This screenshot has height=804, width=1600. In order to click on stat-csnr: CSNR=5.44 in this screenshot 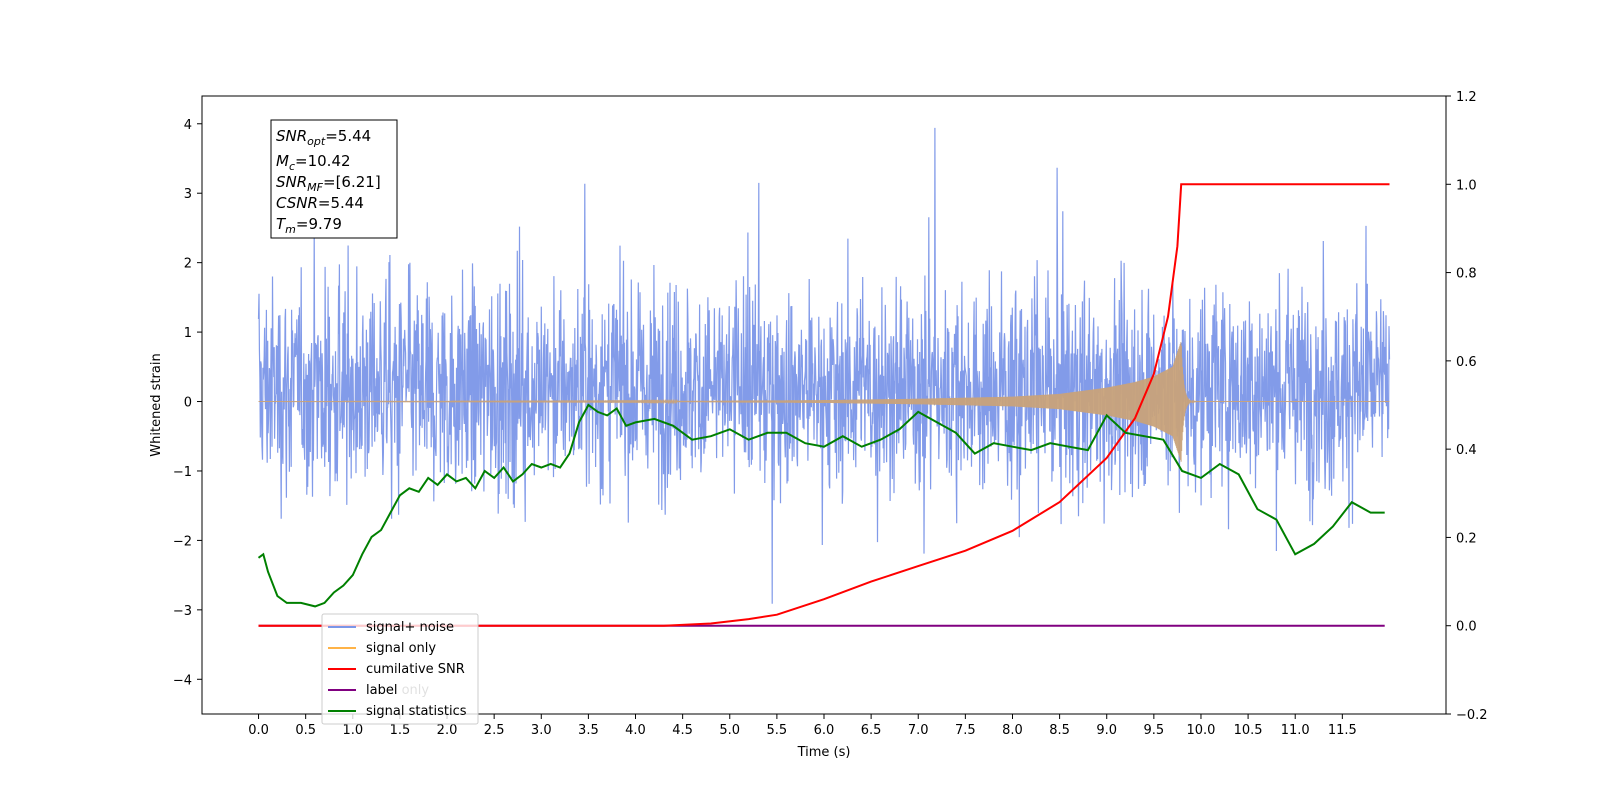, I will do `click(320, 203)`.